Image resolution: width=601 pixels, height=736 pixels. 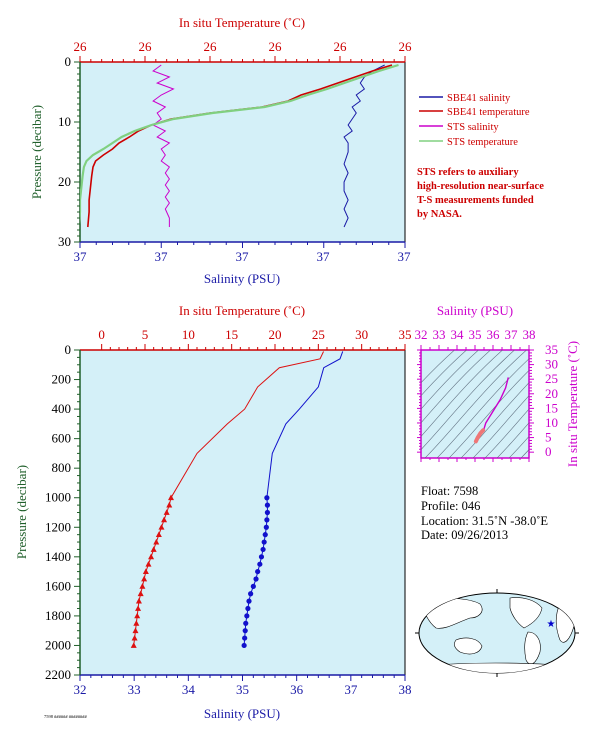 What do you see at coordinates (364, 146) in the screenshot?
I see `series-line-sbe41-salinity` at bounding box center [364, 146].